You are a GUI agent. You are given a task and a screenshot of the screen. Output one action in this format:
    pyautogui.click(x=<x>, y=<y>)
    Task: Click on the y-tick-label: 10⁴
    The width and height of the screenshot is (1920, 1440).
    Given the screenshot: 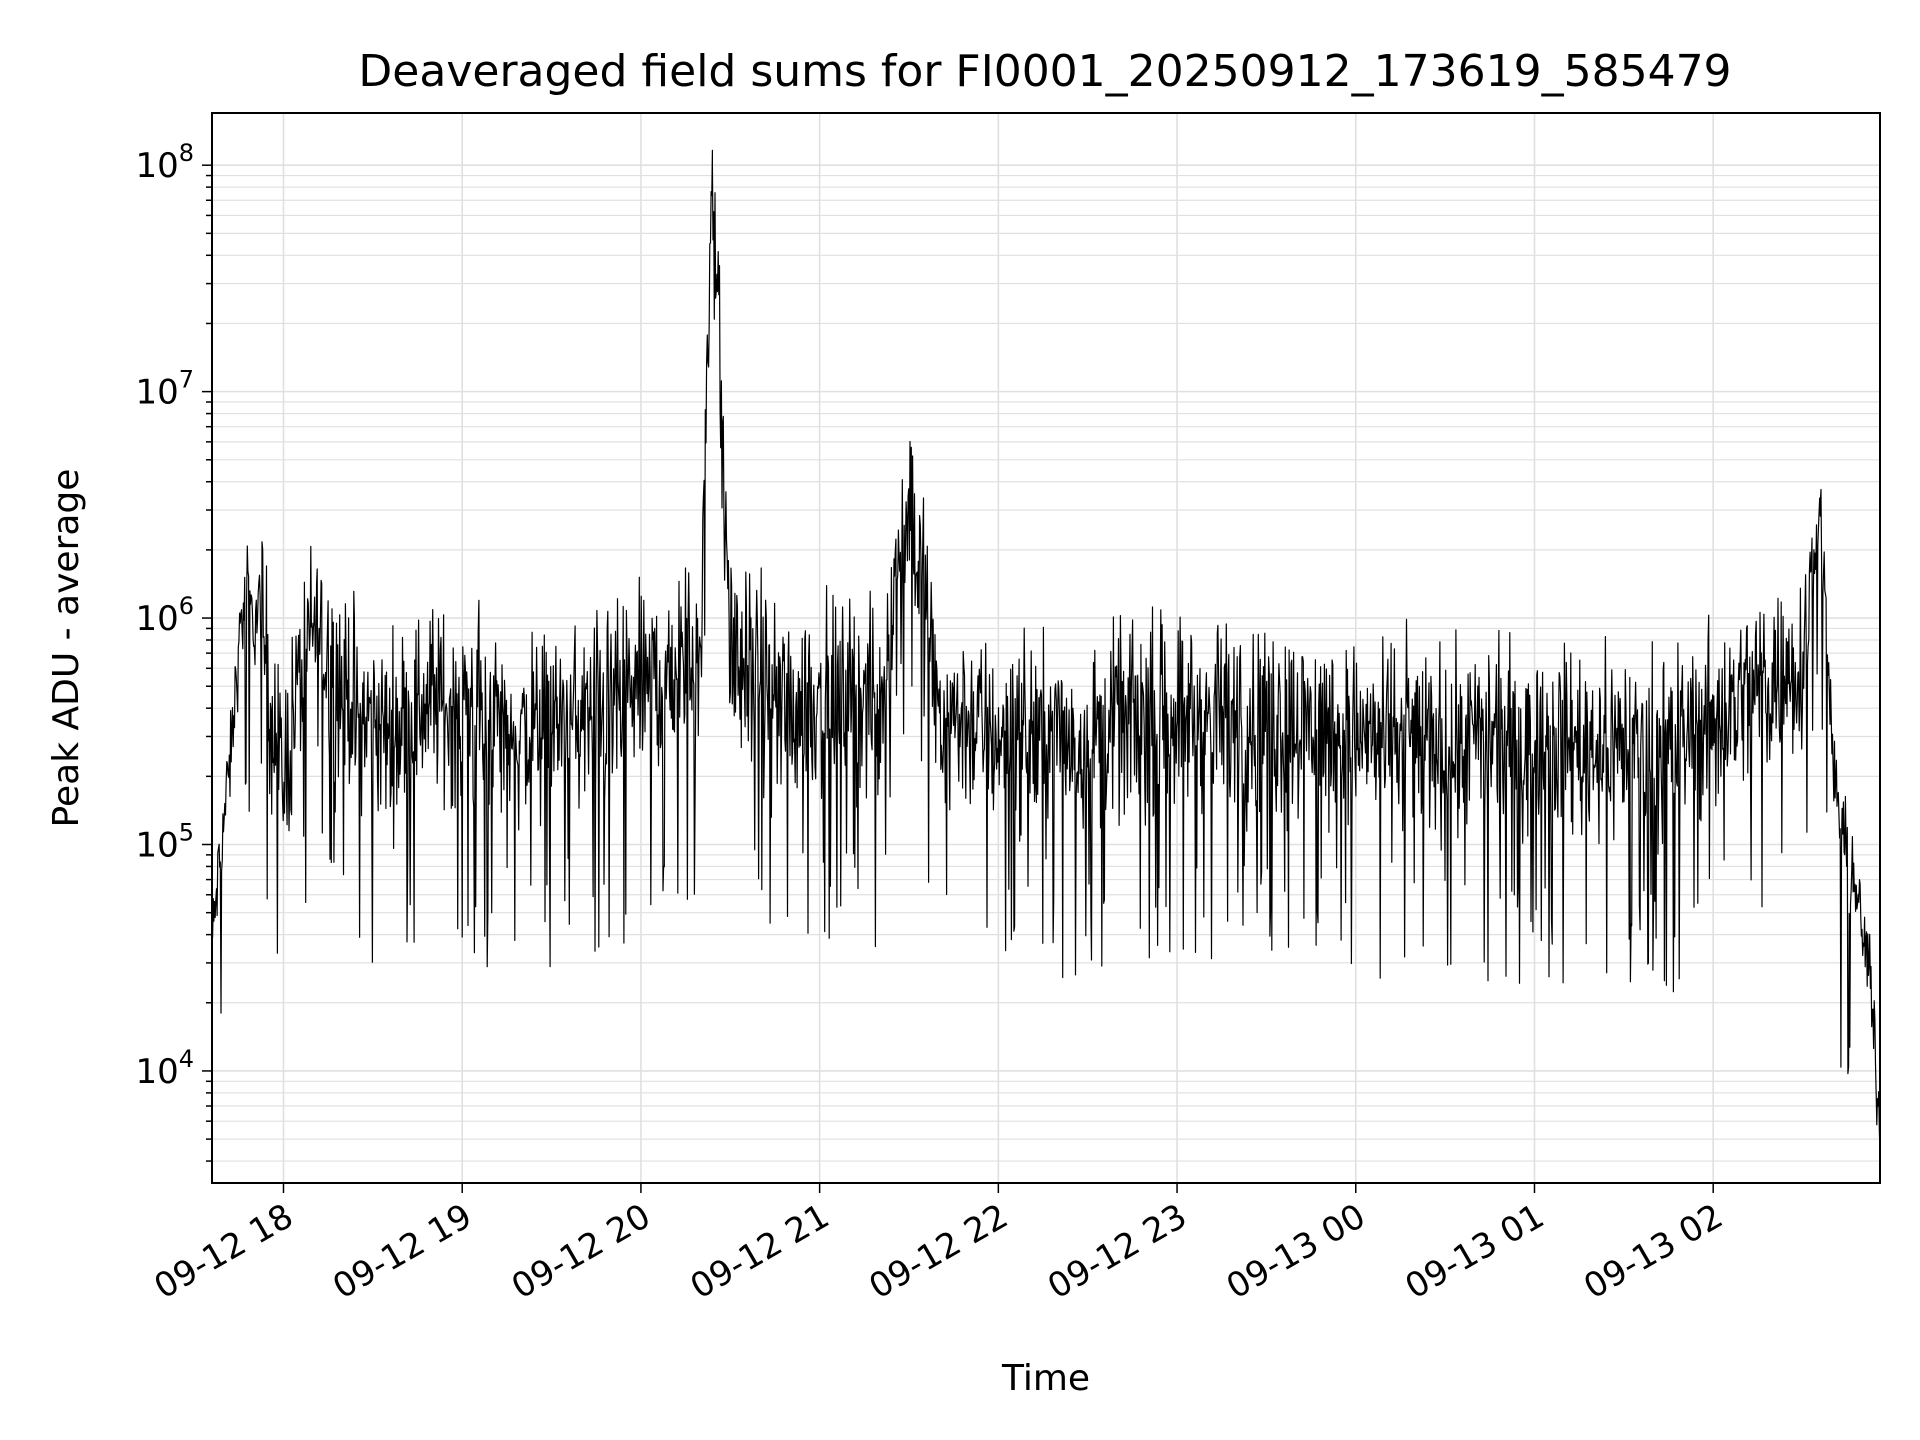 What is the action you would take?
    pyautogui.click(x=164, y=1068)
    